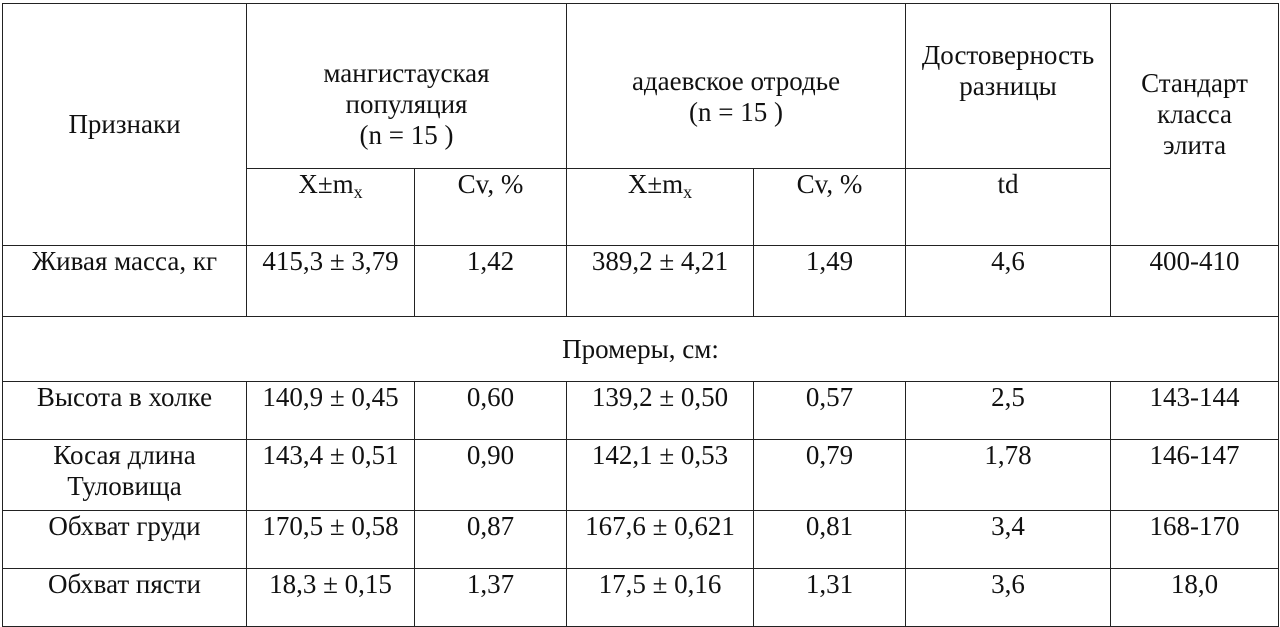  I want to click on header-group-adaev-line2: (n = 15 ), so click(736, 112).